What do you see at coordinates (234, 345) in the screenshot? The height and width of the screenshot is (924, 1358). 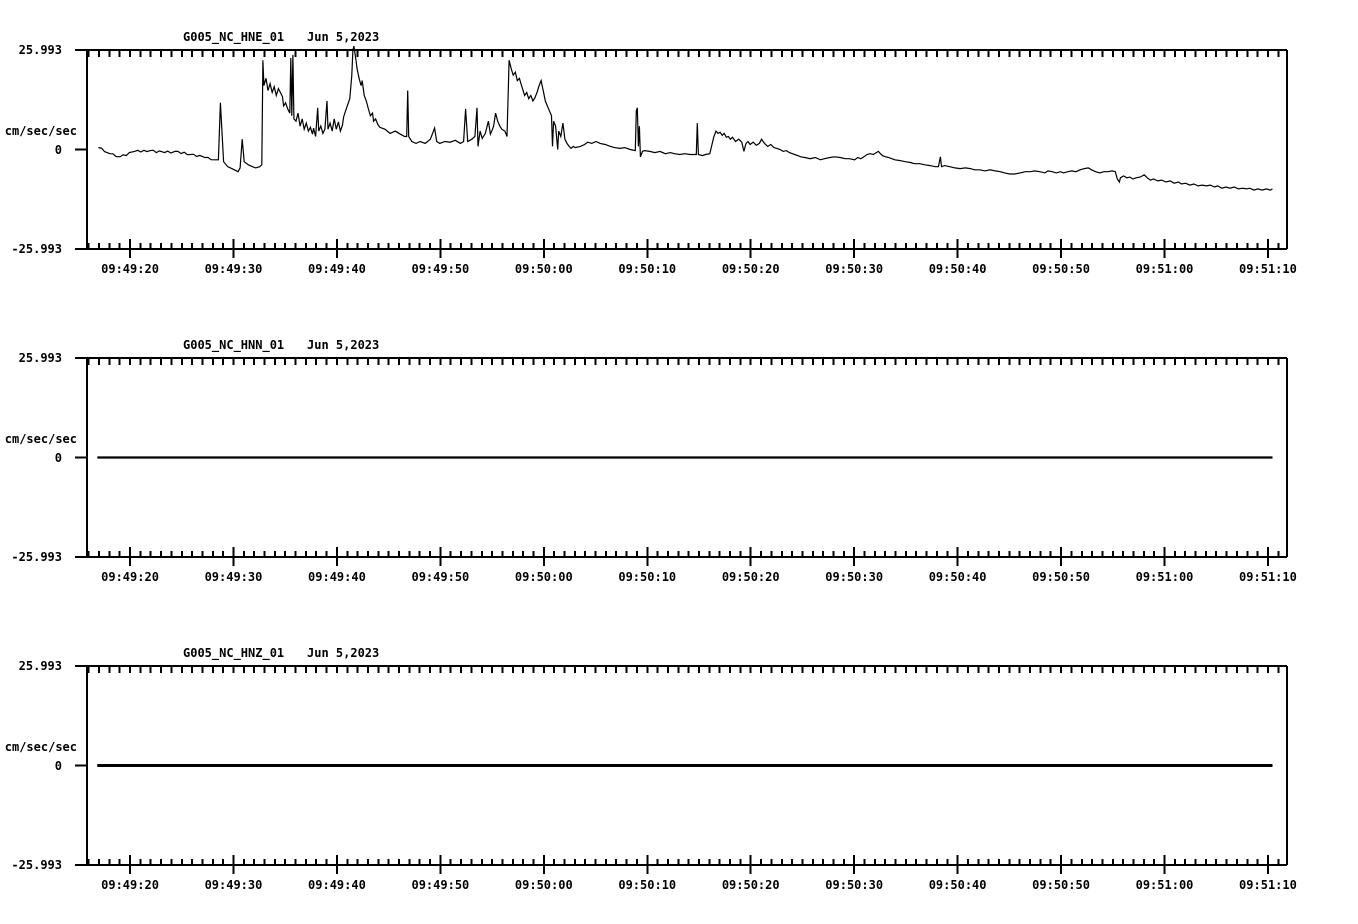 I see `panel-title-station: G005_NC_HNN_01` at bounding box center [234, 345].